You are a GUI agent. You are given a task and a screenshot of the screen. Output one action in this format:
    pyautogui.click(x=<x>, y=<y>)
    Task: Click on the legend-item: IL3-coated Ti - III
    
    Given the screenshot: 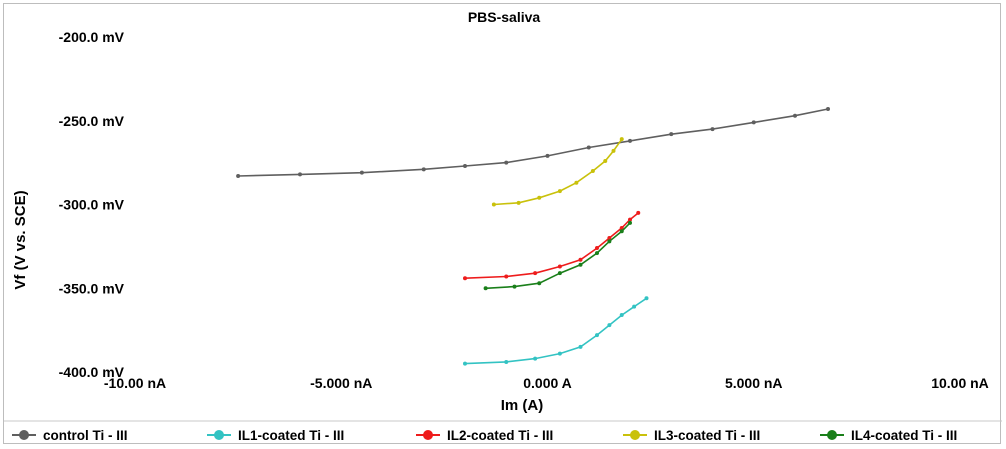 What is the action you would take?
    pyautogui.click(x=691, y=435)
    